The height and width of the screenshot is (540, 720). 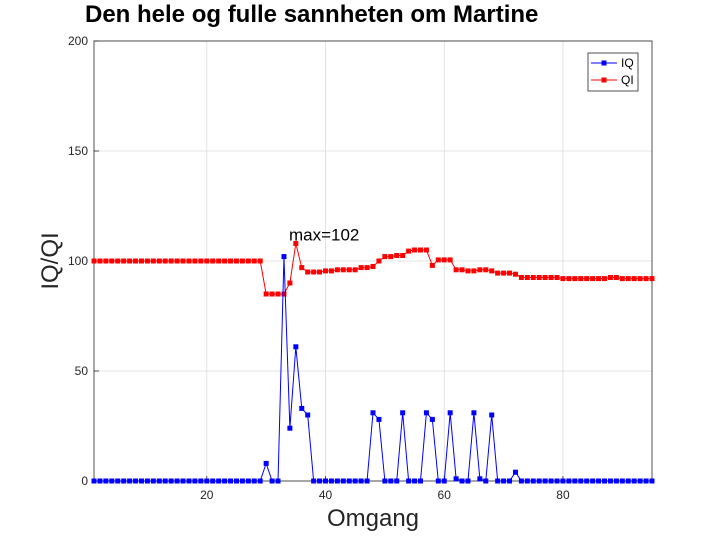 I want to click on legend-box, so click(x=613, y=72).